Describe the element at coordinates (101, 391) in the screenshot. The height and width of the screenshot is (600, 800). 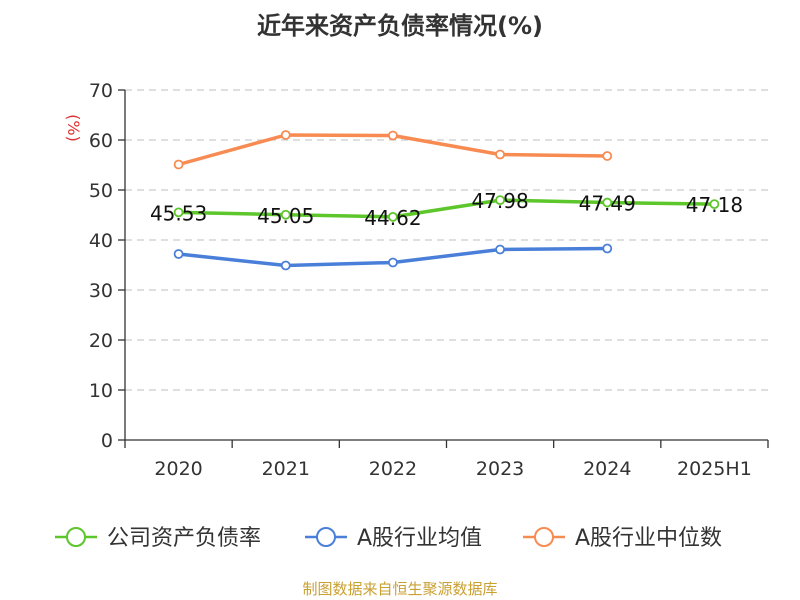
I see `y-tick-label-10: 10` at that location.